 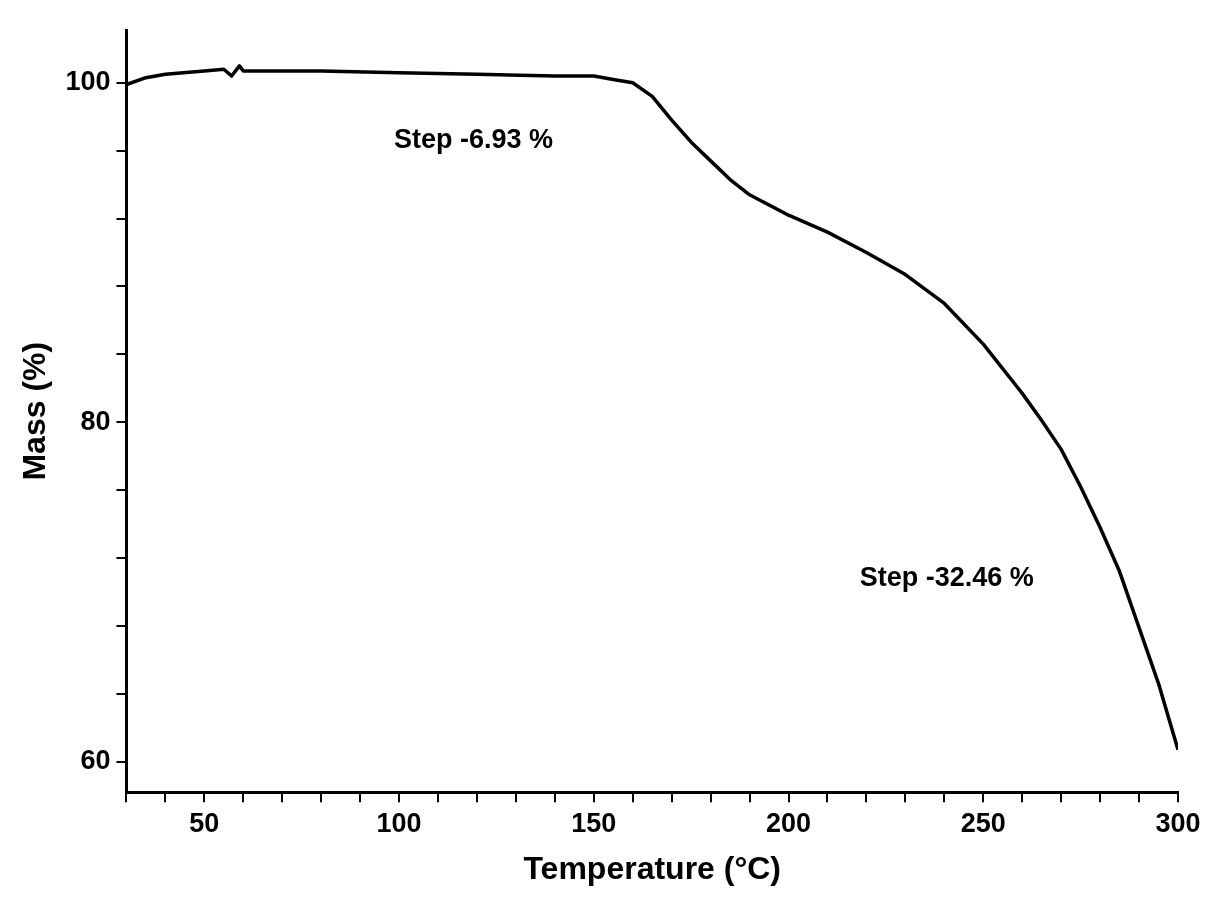 I want to click on x-axis-title: Temperature (°C), so click(x=652, y=867).